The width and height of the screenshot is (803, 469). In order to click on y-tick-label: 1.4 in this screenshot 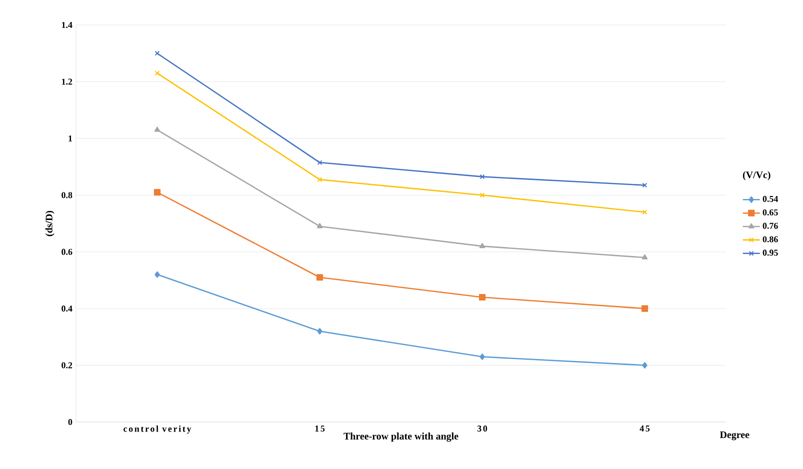, I will do `click(67, 25)`.